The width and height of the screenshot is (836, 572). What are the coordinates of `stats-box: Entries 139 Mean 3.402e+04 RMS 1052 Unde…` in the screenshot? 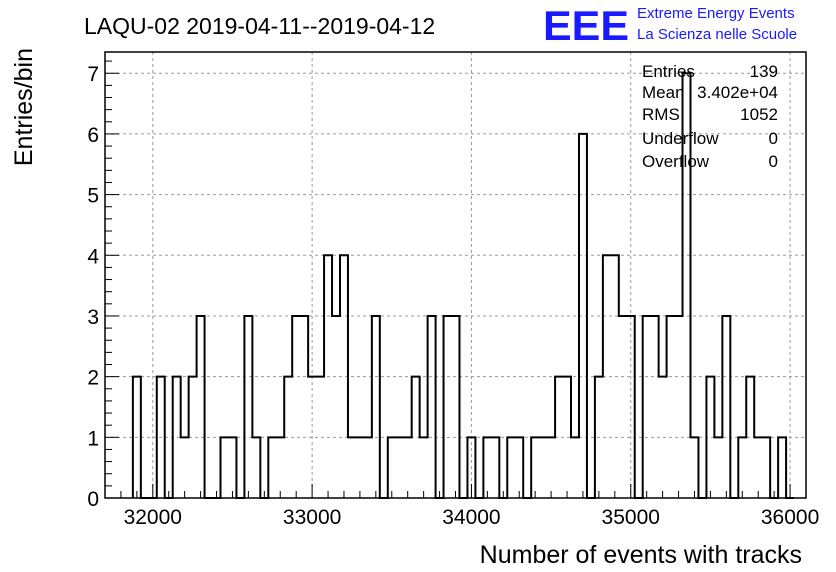 It's located at (710, 116).